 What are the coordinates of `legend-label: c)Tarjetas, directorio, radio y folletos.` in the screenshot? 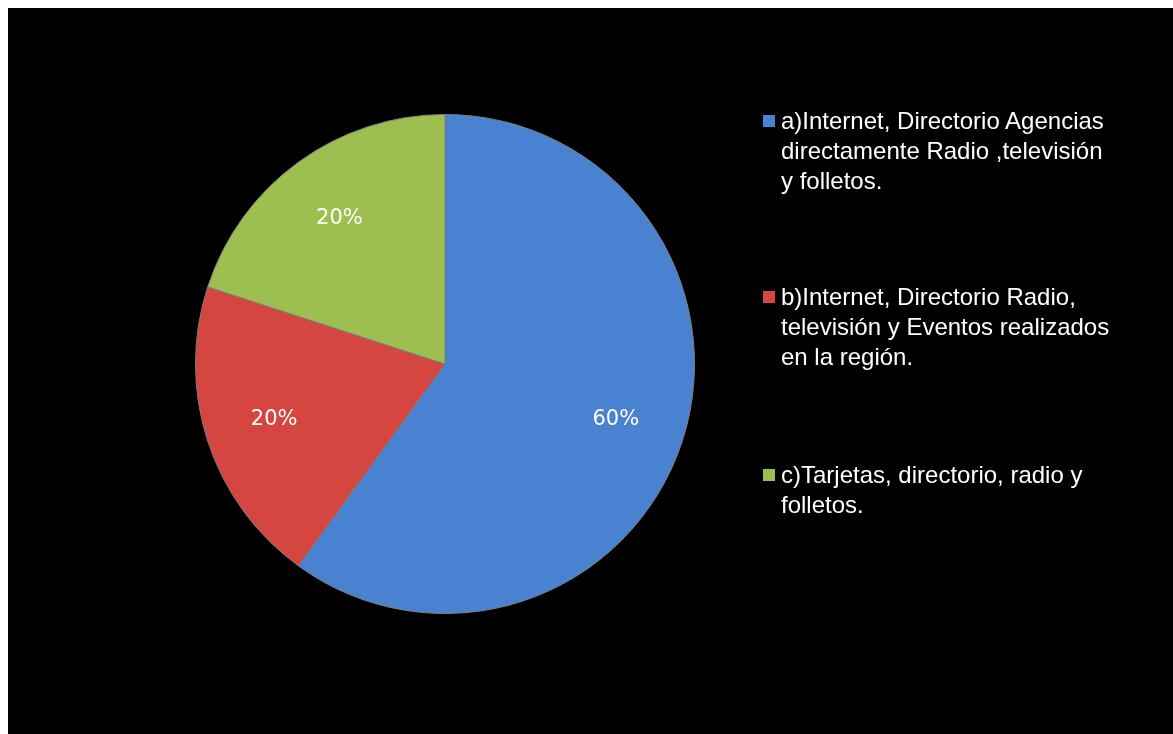 It's located at (932, 490).